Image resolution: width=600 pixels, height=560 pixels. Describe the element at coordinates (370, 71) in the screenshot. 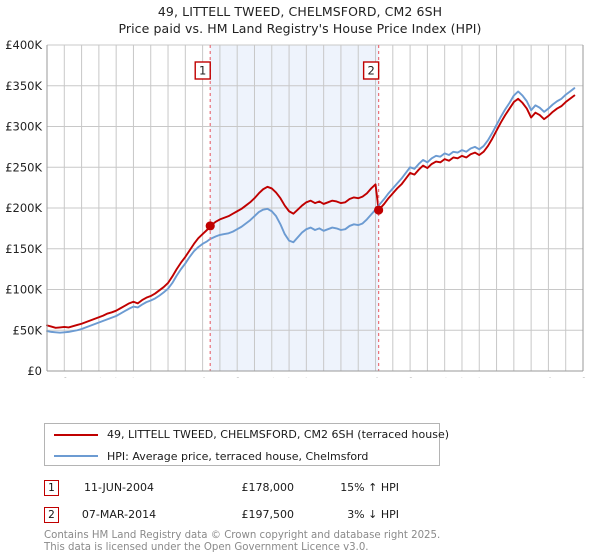

I see `svg-text: 2` at that location.